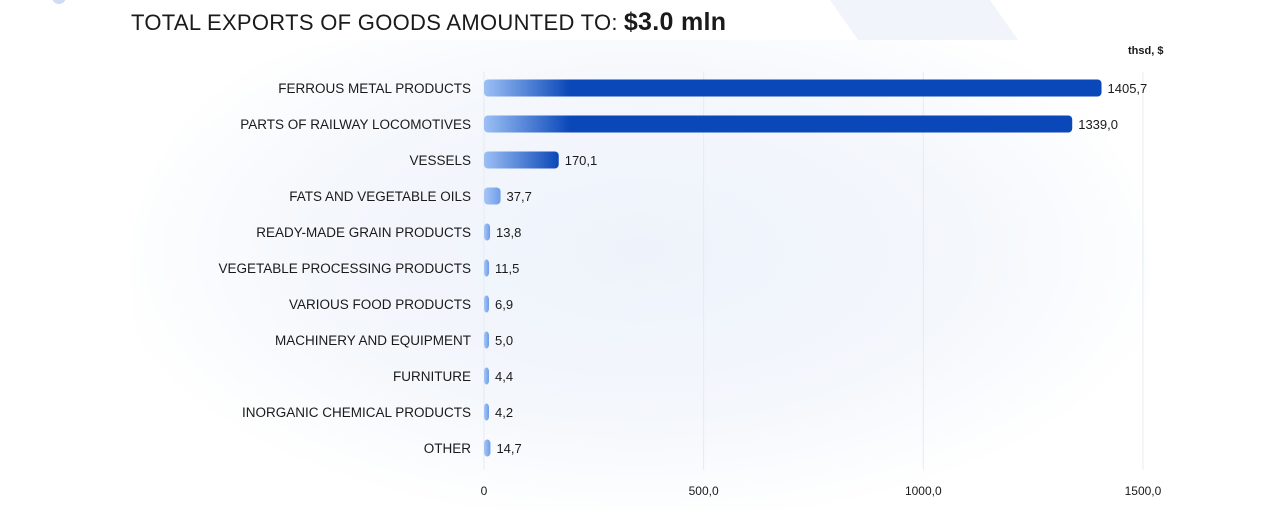 Image resolution: width=1280 pixels, height=510 pixels. What do you see at coordinates (675, 22) in the screenshot?
I see `chart-title-amount: $3.0 mln` at bounding box center [675, 22].